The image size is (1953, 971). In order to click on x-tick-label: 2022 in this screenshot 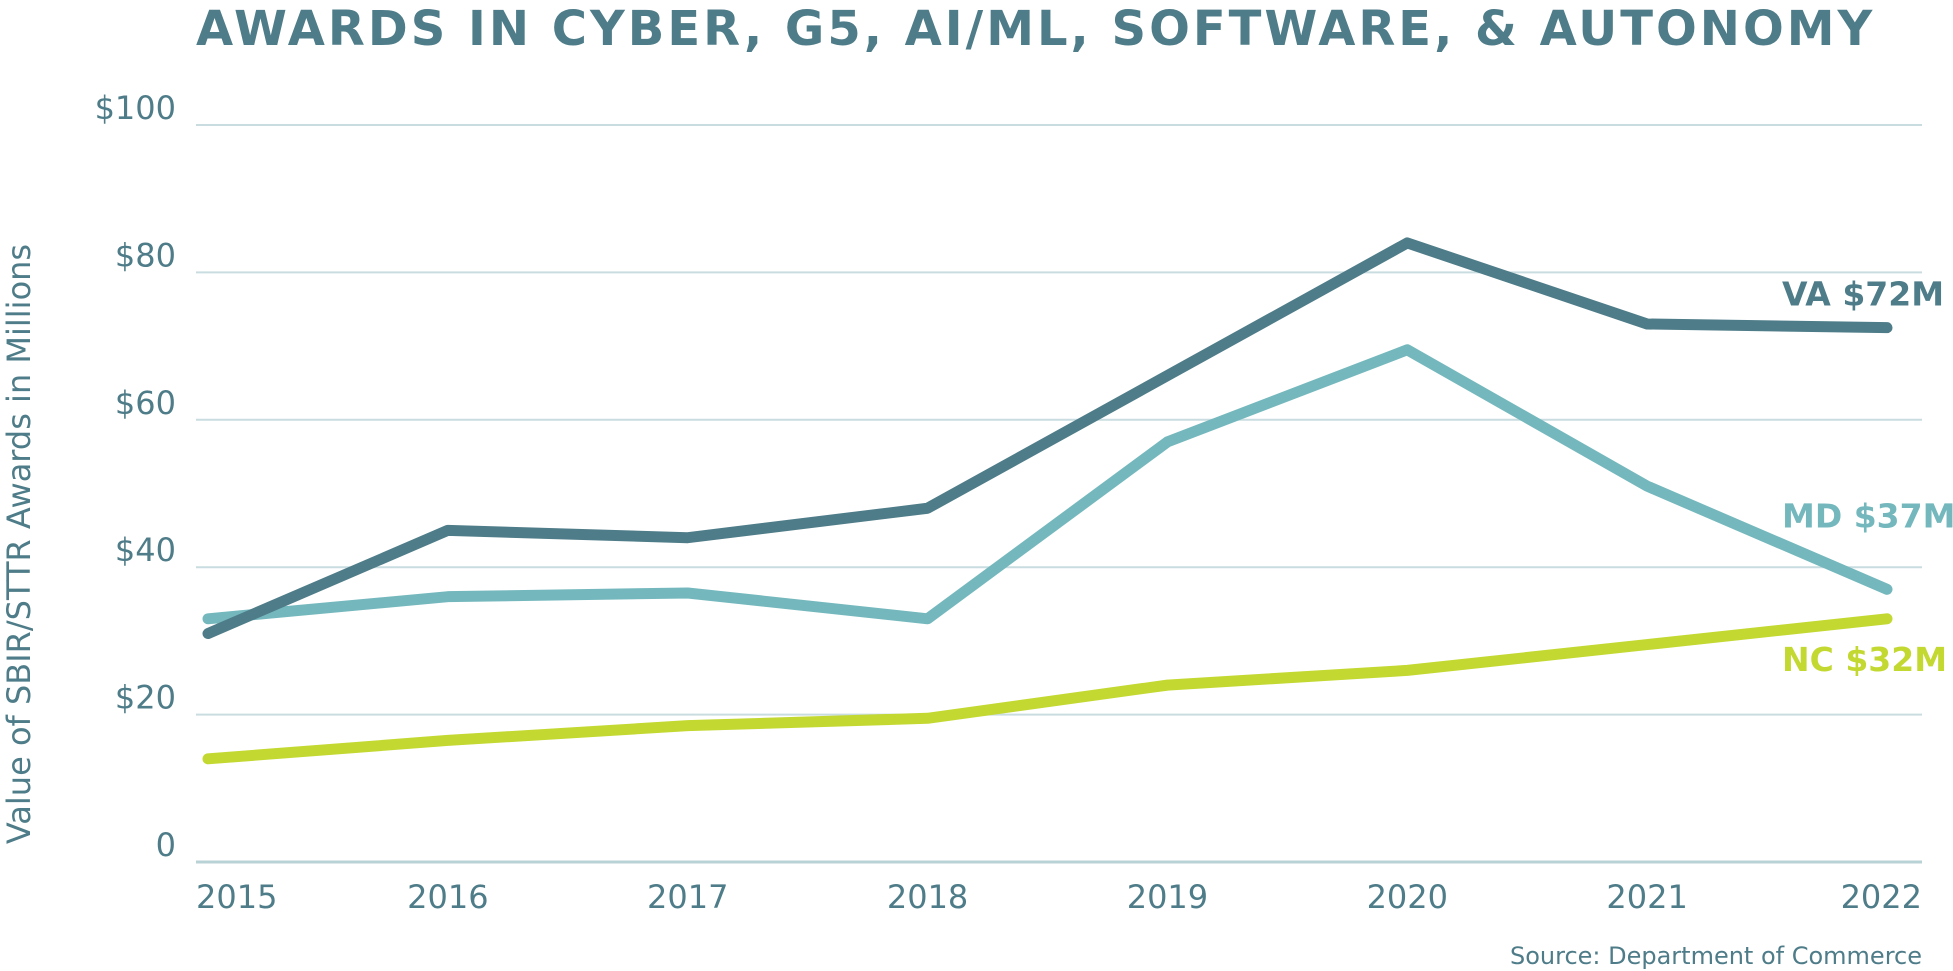, I will do `click(1881, 897)`.